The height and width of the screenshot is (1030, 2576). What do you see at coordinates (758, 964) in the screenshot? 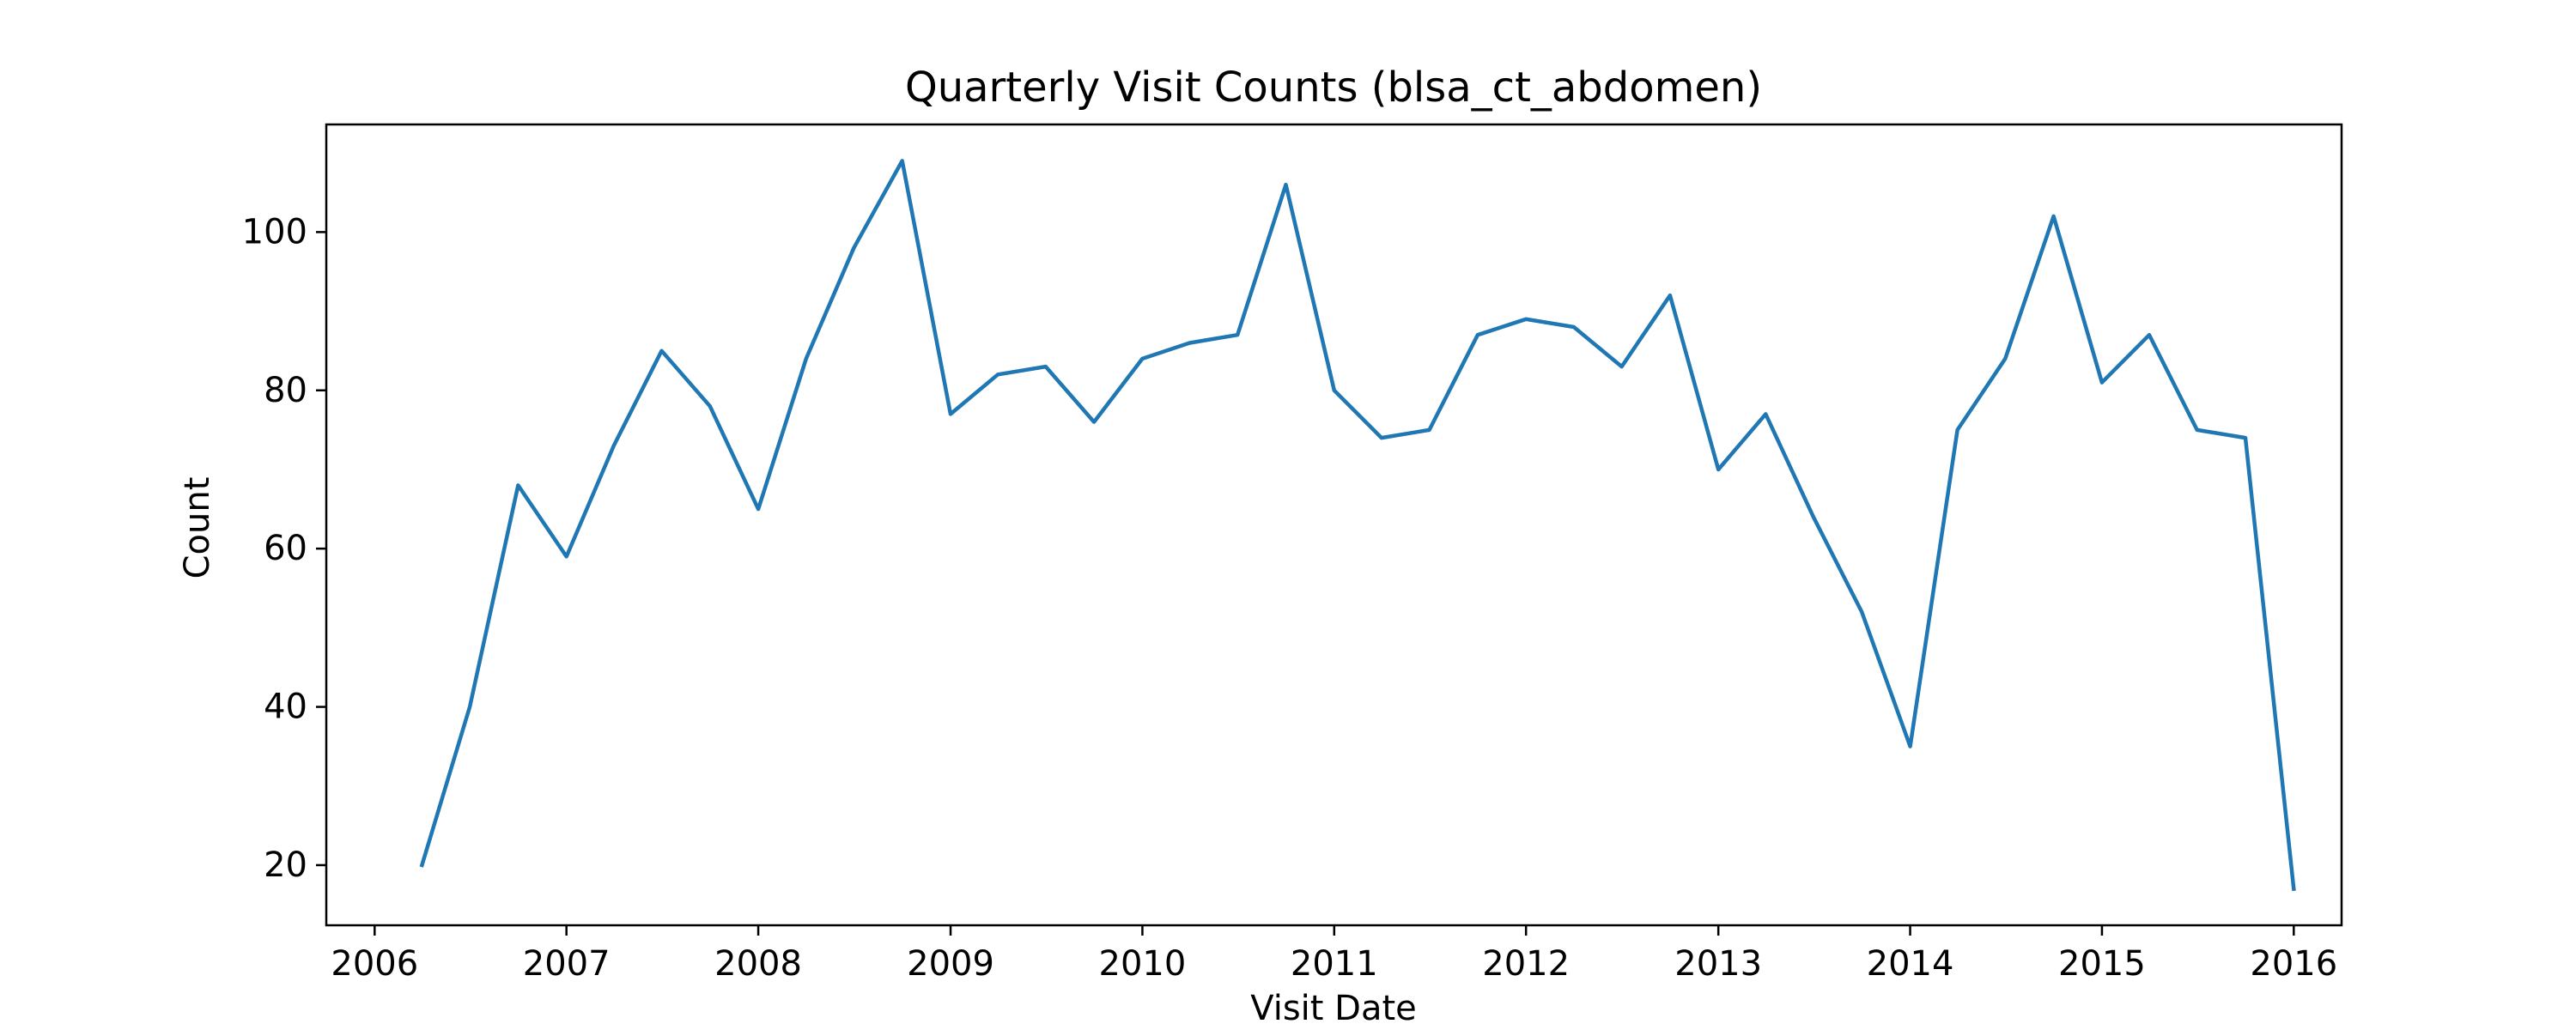
I see `x-tick-label: 2008` at bounding box center [758, 964].